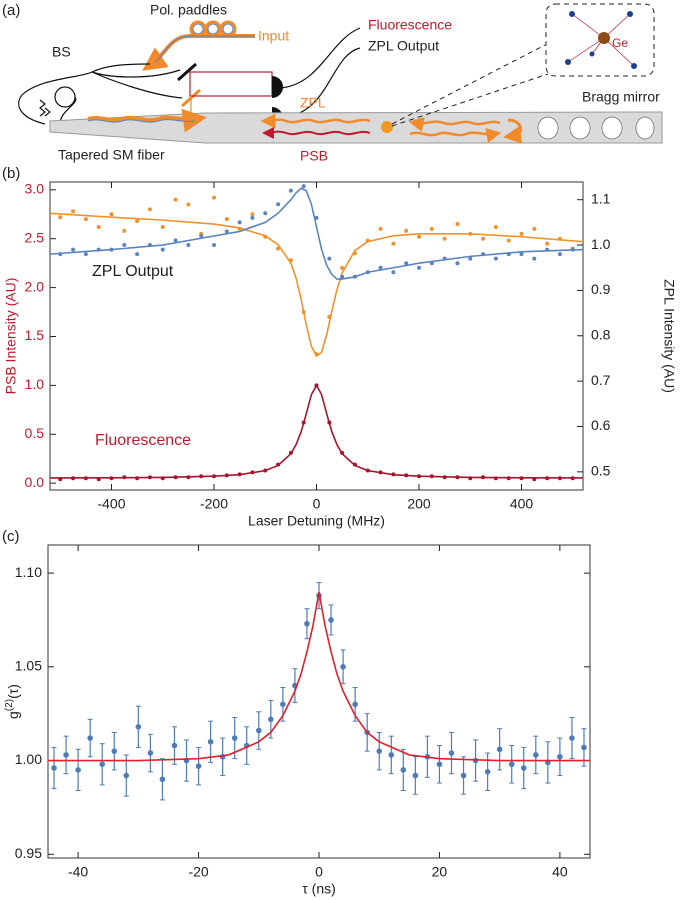 The height and width of the screenshot is (900, 683). What do you see at coordinates (273, 36) in the screenshot?
I see `input-label: Input` at bounding box center [273, 36].